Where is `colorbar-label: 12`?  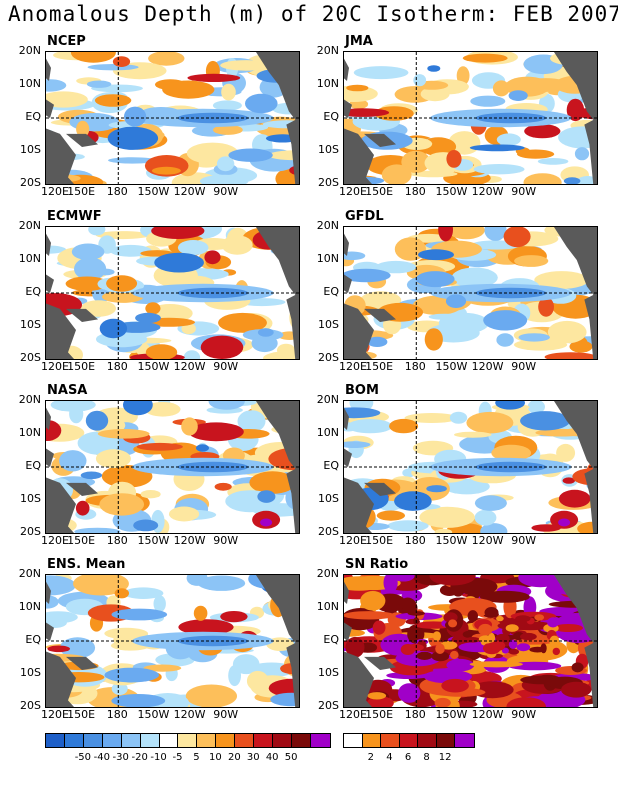 colorbar-label: 12 is located at coordinates (445, 757).